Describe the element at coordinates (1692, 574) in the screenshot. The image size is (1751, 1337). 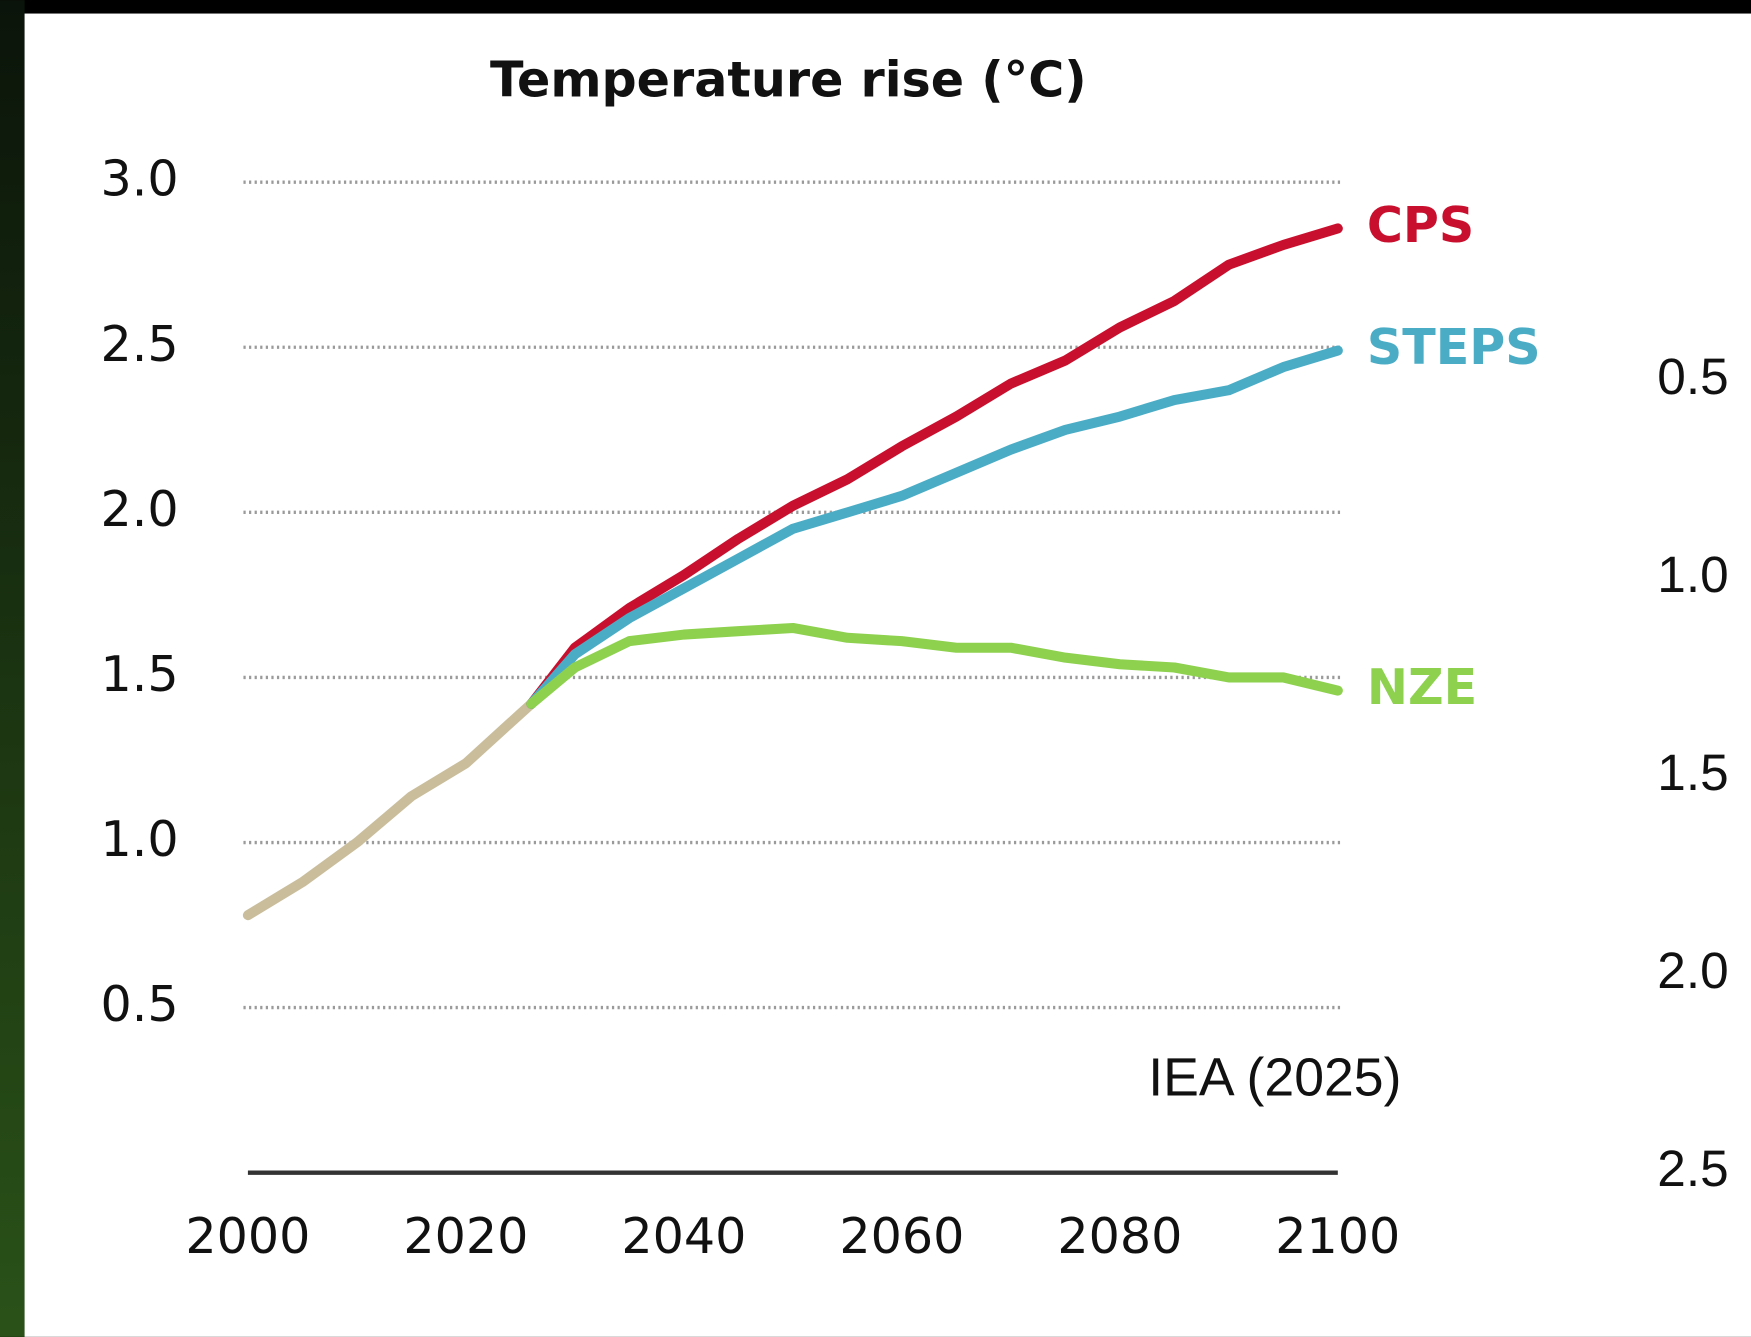
I see `y2-tick-label: 1.0` at that location.